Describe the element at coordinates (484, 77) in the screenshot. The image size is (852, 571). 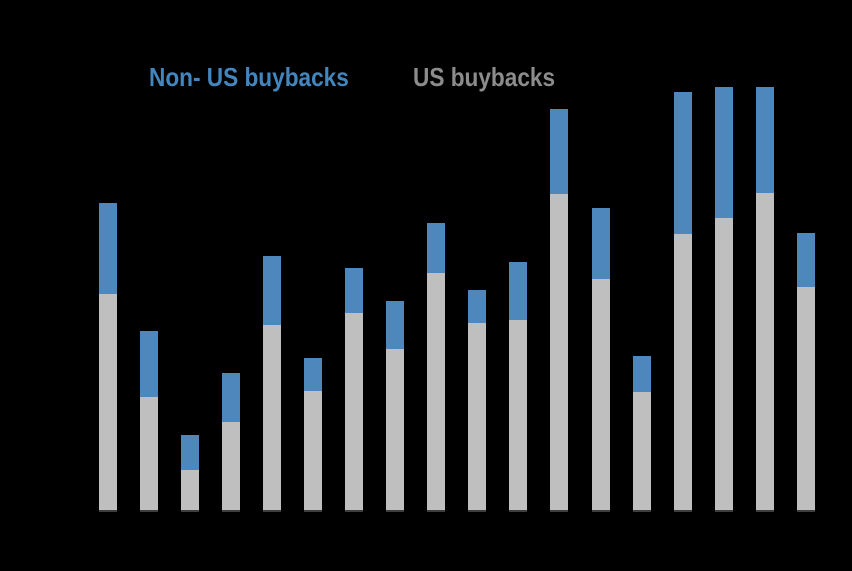
I see `legend-label-us-buybacks: US buybacks` at that location.